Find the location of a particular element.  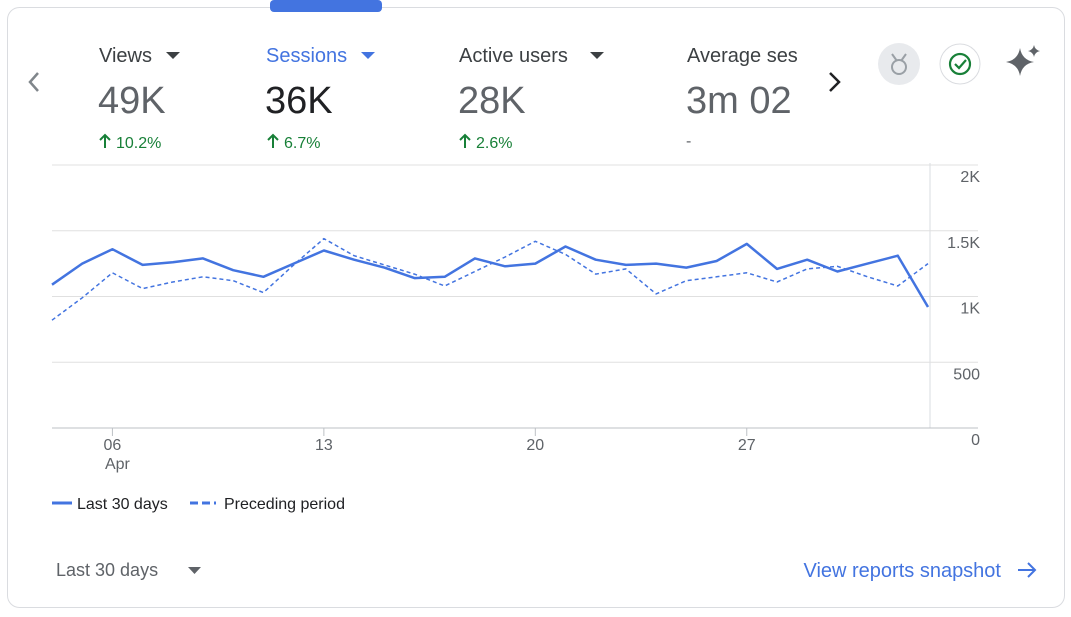

check-mark is located at coordinates (960, 64).